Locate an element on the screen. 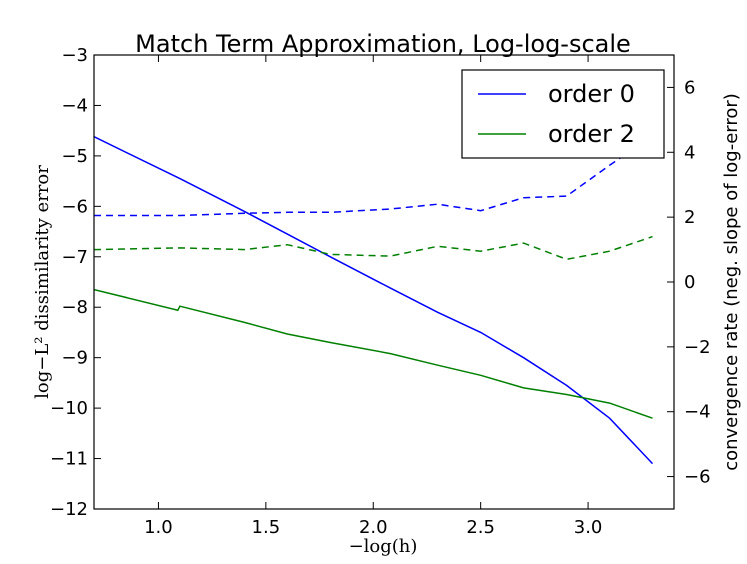 The image size is (747, 564). y-axis-right: −6 −4 −2 0 2 4 6 is located at coordinates (689, 282).